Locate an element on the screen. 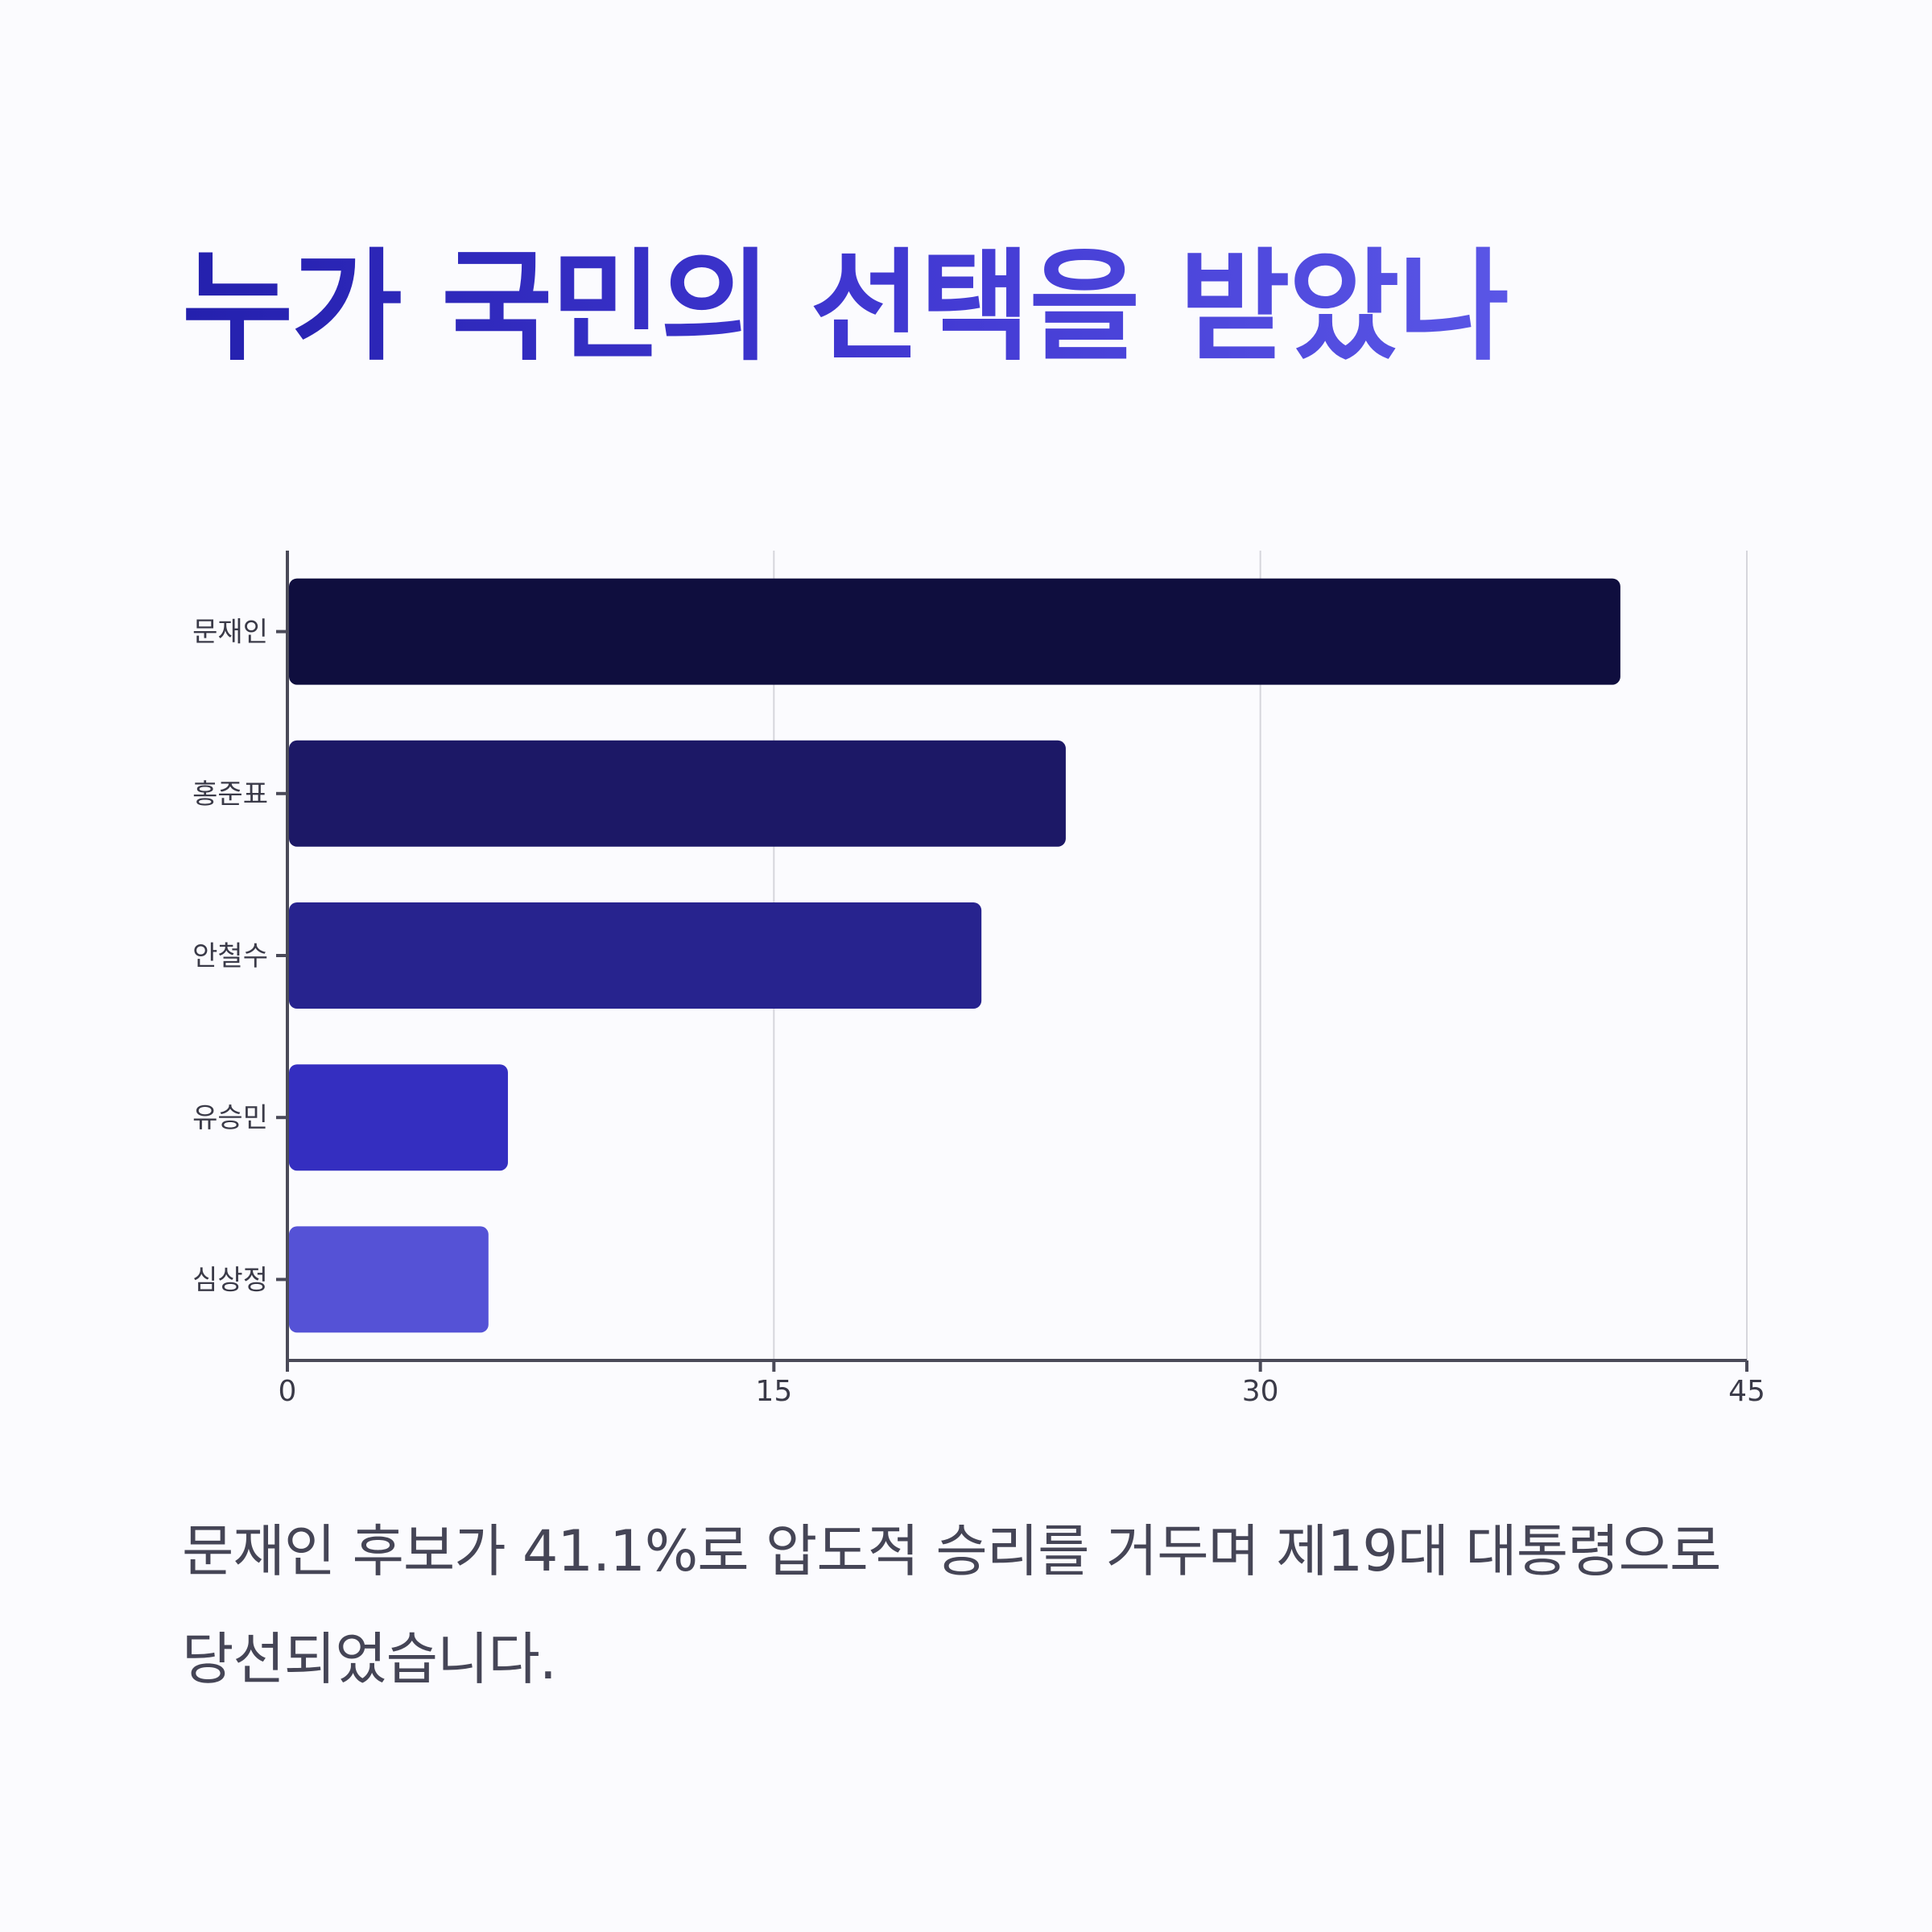 This screenshot has width=1932, height=1932. x-tick-label-0: 0 is located at coordinates (288, 1391).